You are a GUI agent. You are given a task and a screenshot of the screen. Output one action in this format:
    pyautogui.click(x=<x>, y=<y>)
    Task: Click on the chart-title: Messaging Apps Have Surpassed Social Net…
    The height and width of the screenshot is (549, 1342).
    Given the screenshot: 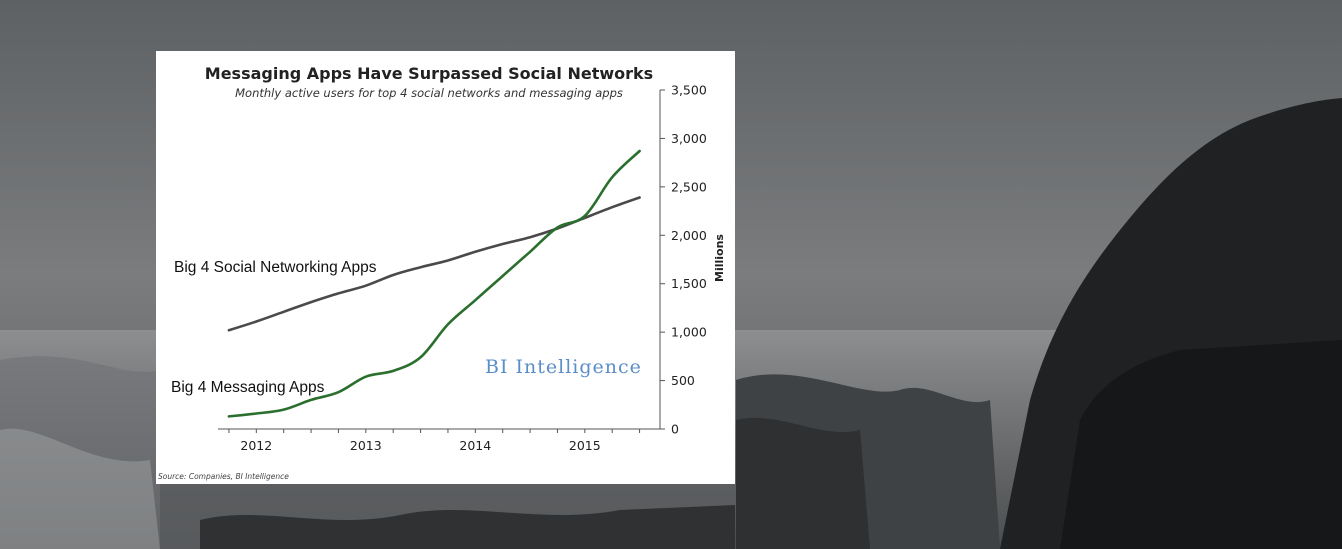 What is the action you would take?
    pyautogui.click(x=429, y=73)
    